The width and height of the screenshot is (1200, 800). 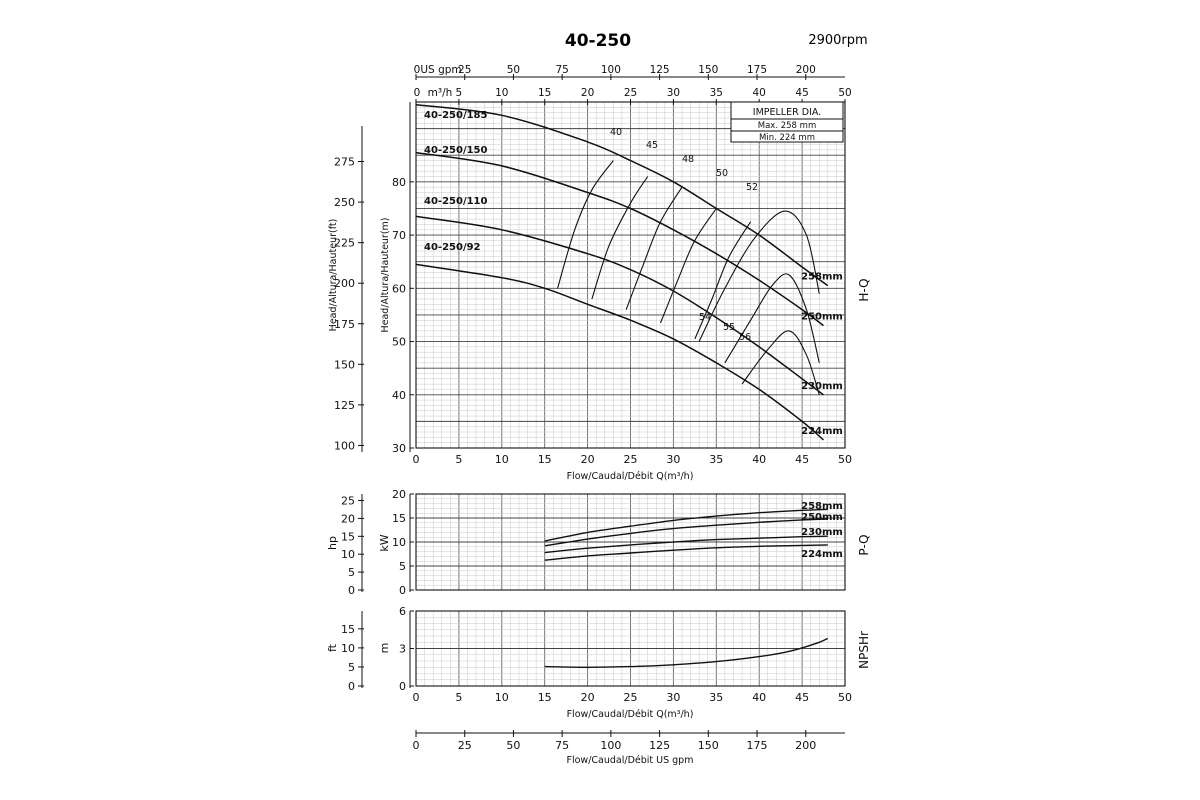 What do you see at coordinates (501, 93) in the screenshot?
I see `top-axis-m3h-tick-label: 10` at bounding box center [501, 93].